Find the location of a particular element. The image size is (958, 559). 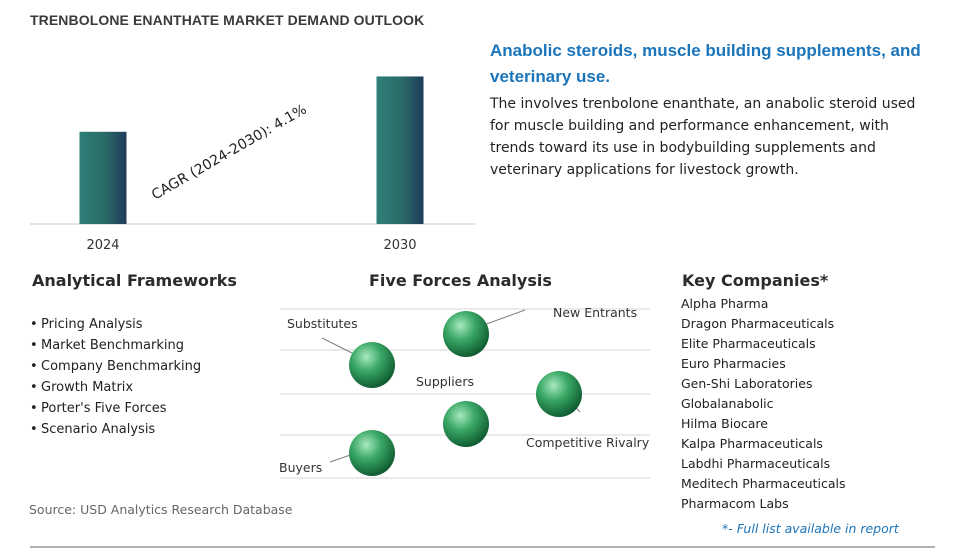

source-note: Source: USD Analytics Research Database is located at coordinates (161, 509).